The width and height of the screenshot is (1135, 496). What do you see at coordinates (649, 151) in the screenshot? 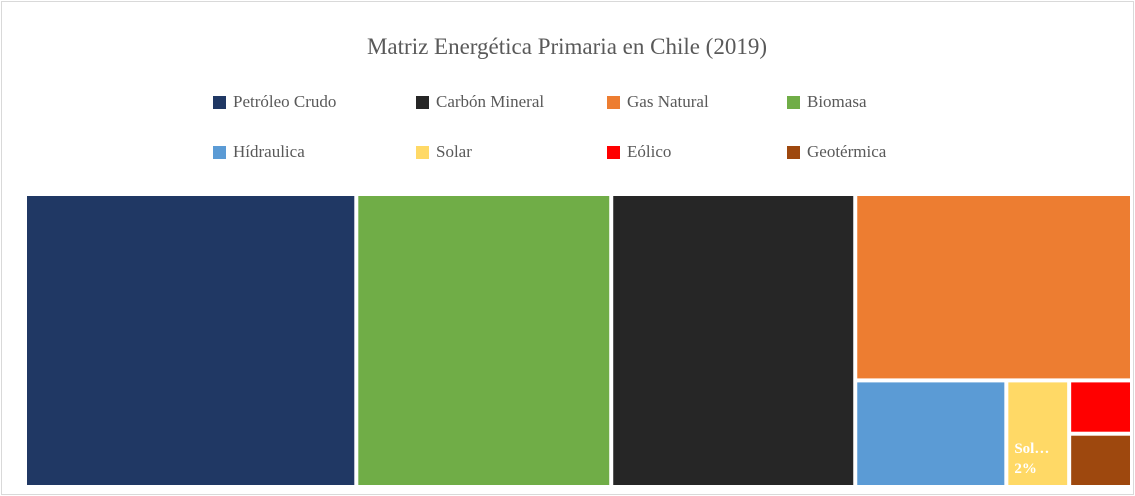
I see `legend-label: Eólico` at bounding box center [649, 151].